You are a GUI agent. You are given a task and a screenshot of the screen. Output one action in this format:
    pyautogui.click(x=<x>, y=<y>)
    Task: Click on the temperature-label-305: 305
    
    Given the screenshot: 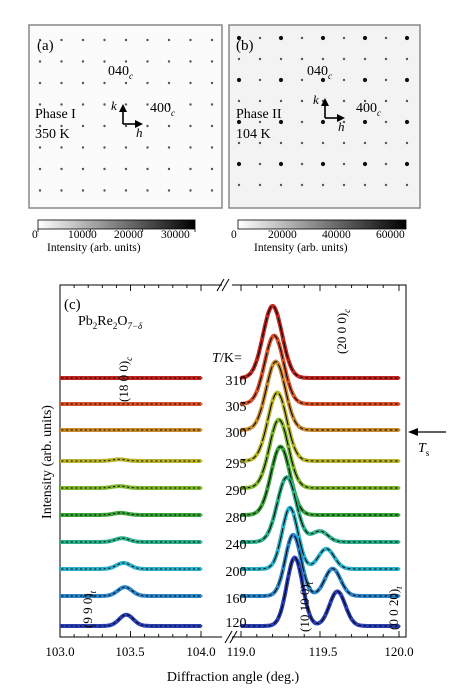 What is the action you would take?
    pyautogui.click(x=236, y=407)
    